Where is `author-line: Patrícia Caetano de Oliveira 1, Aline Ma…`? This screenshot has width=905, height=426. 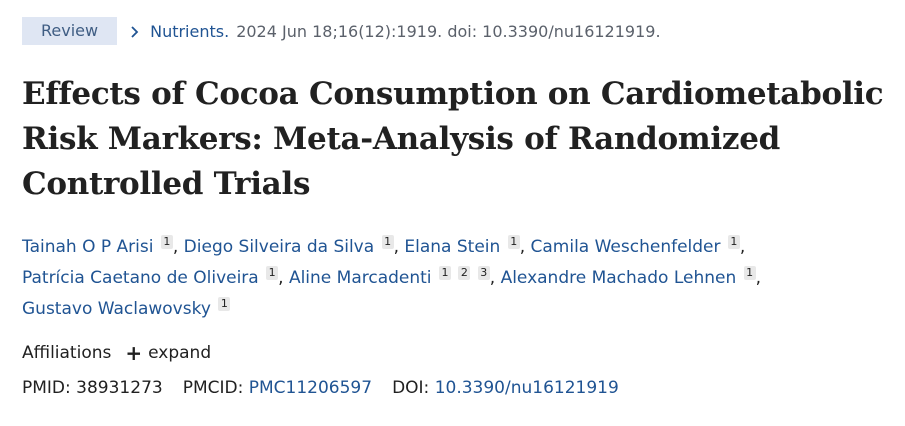 author-line: Patrícia Caetano de Oliveira 1, Aline Ma… is located at coordinates (452, 278).